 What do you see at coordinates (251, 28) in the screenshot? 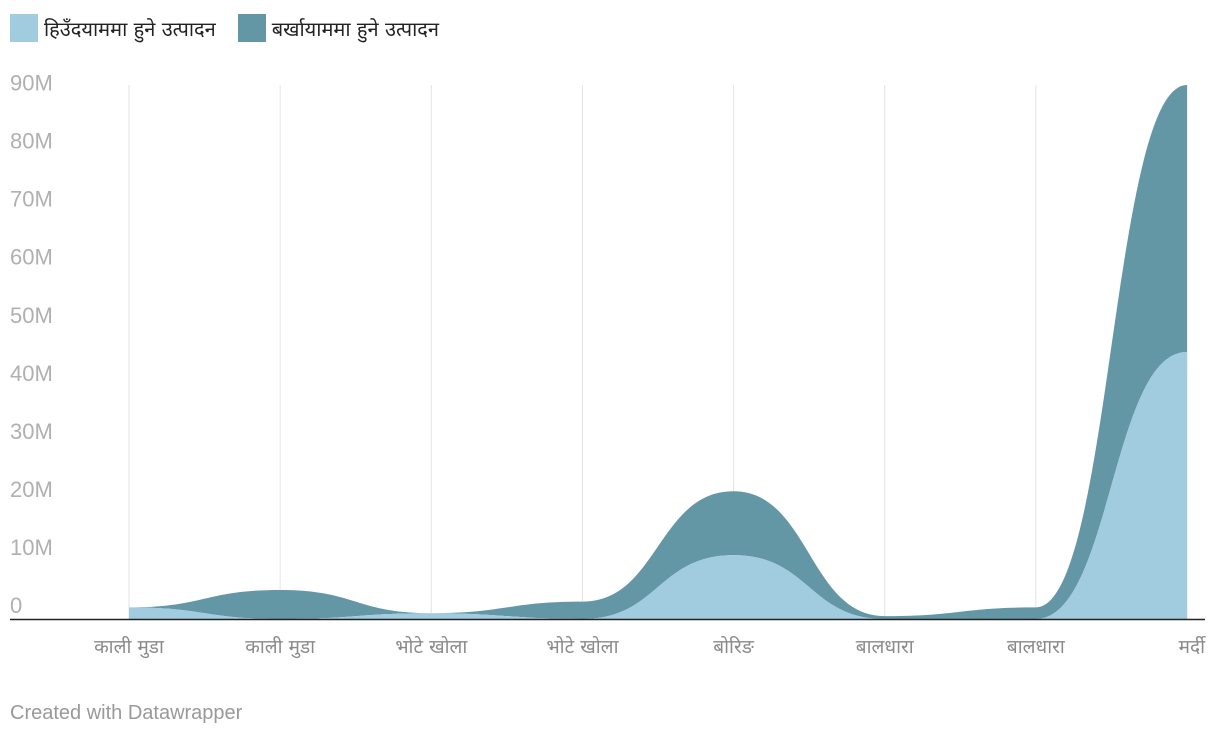
I see `legend-swatch-monsoon` at bounding box center [251, 28].